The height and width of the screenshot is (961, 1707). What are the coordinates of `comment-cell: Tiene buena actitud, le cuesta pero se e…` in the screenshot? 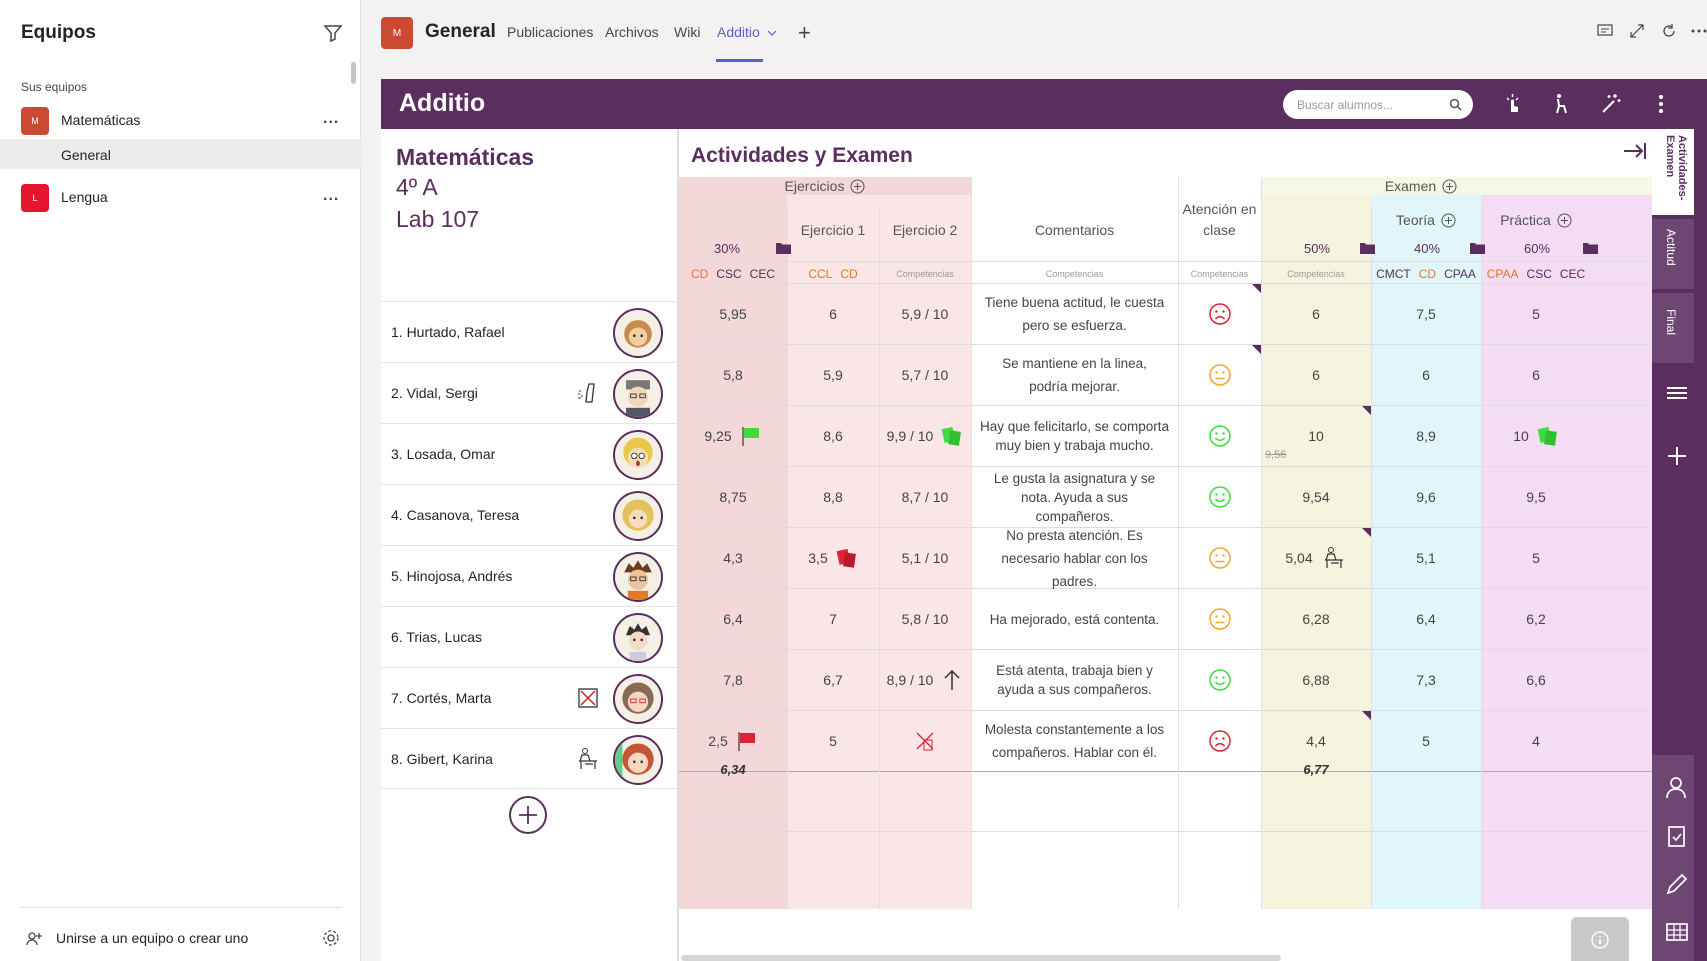 It's located at (1074, 314).